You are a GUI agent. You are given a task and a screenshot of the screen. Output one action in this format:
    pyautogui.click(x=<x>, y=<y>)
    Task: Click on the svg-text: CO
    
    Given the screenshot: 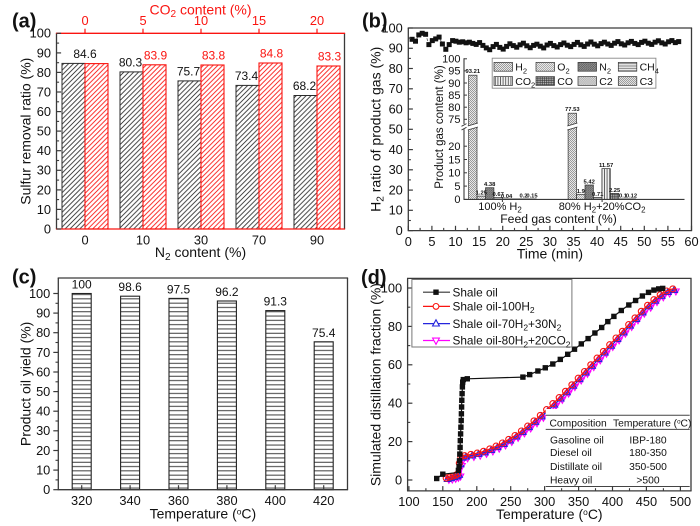 What is the action you would take?
    pyautogui.click(x=565, y=82)
    